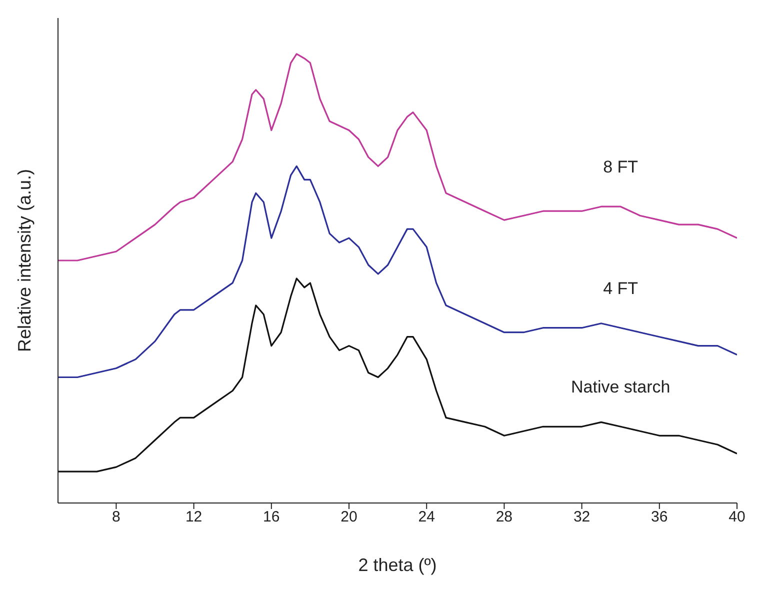 The width and height of the screenshot is (759, 591). I want to click on x-tick-label: 16, so click(271, 517).